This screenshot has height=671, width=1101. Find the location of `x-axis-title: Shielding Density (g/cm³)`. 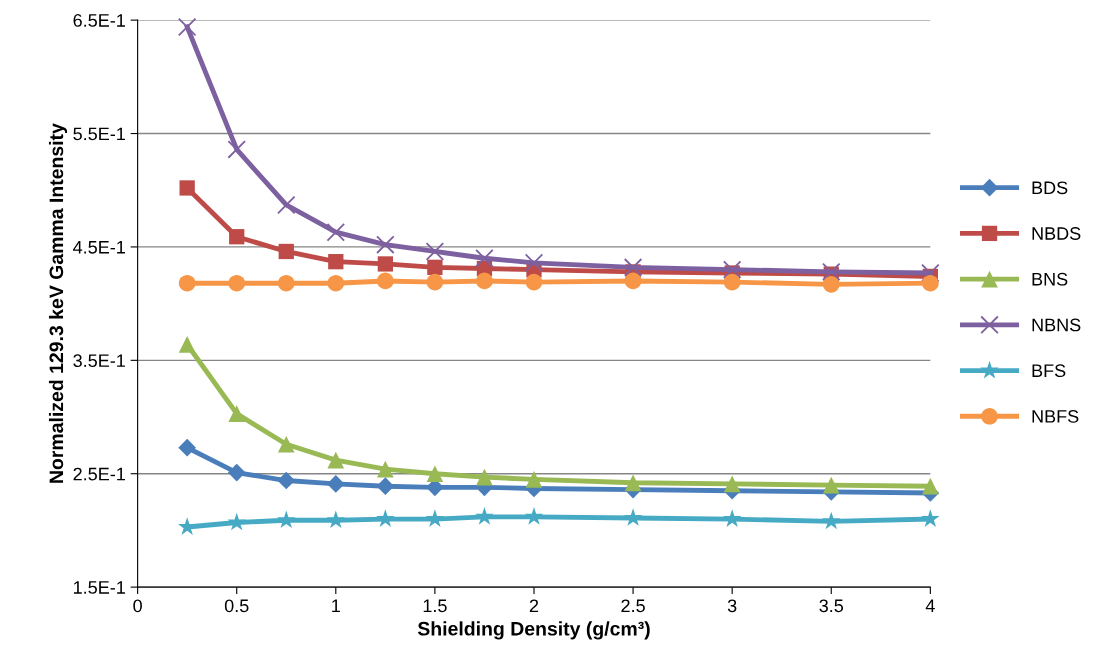

x-axis-title: Shielding Density (g/cm³) is located at coordinates (533, 630).